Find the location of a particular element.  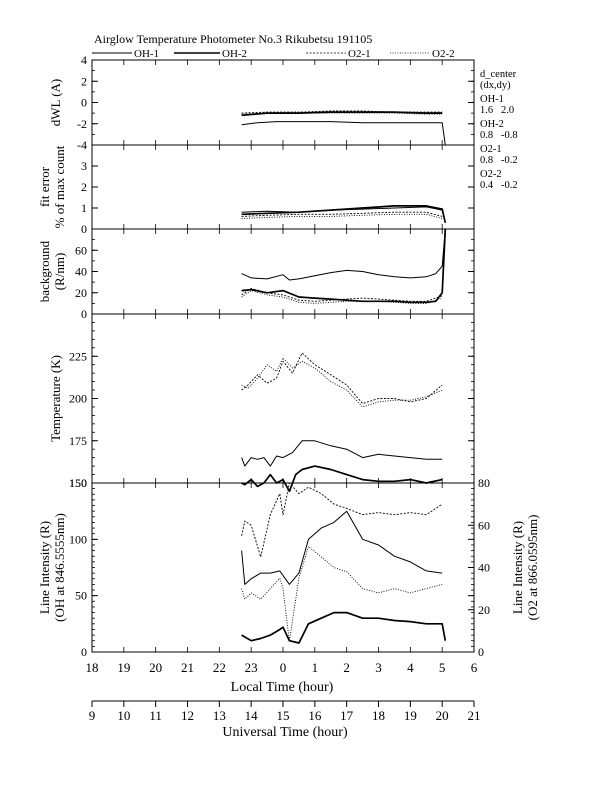

local-time-tick-label: 3 is located at coordinates (378, 667).